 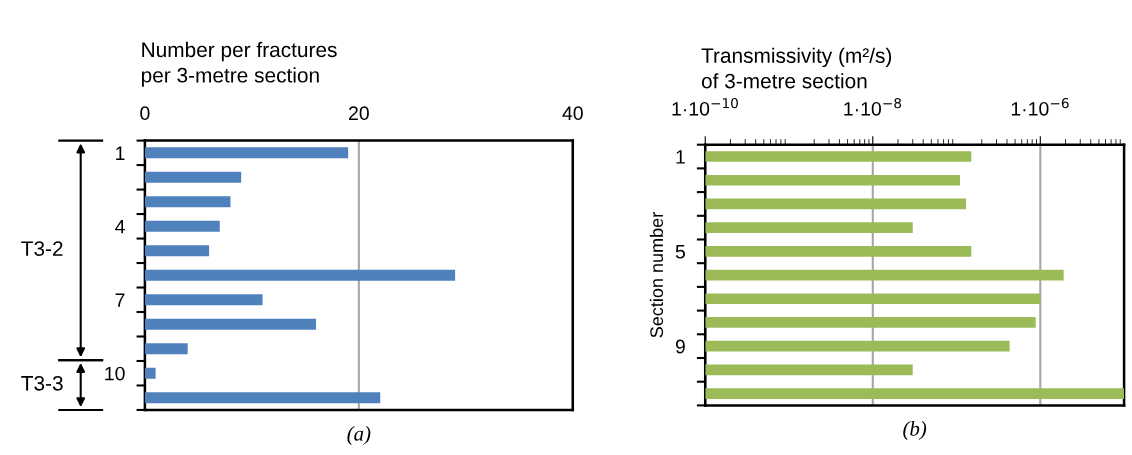 I want to click on x-tick-label: 40, so click(x=572, y=113).